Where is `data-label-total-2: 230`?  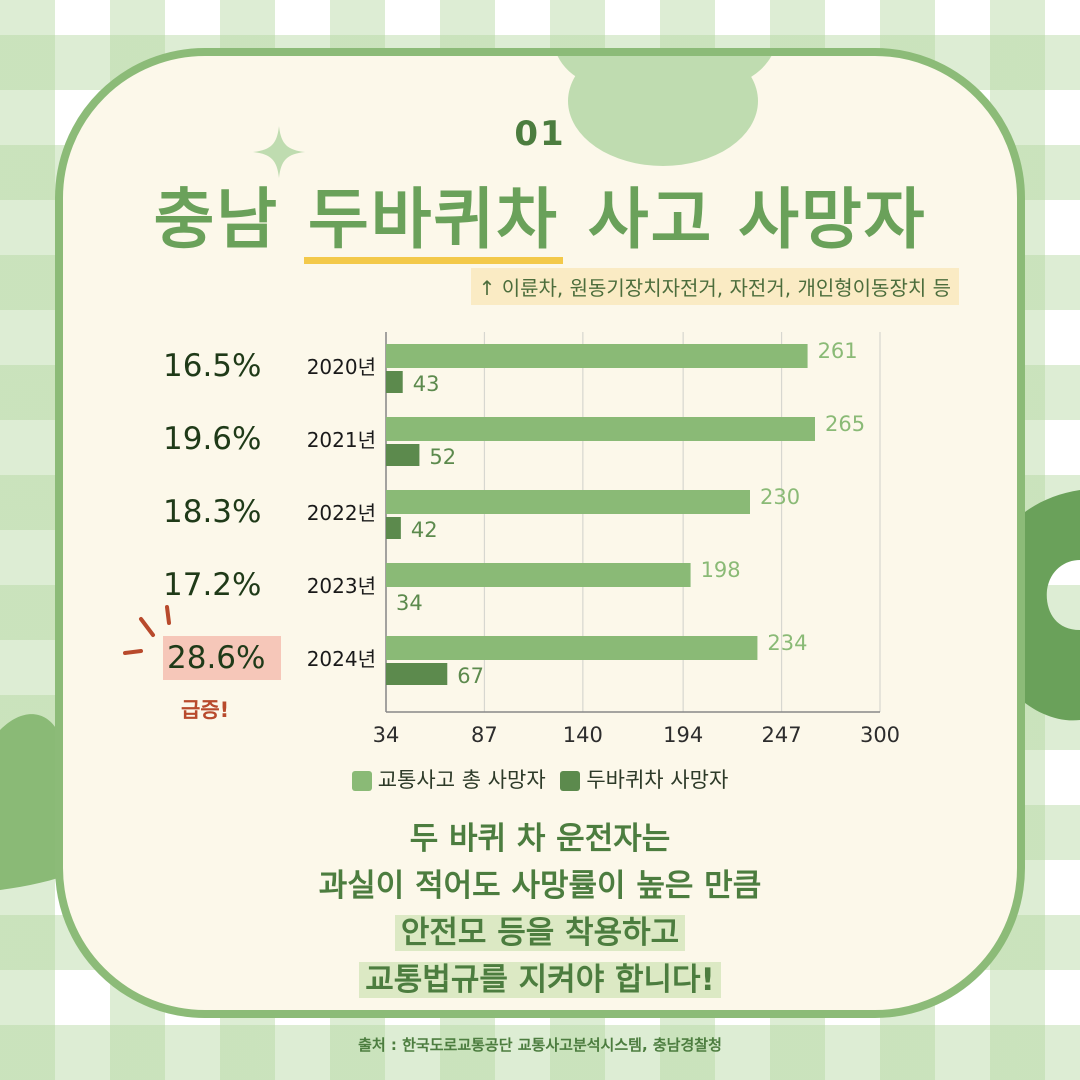
data-label-total-2: 230 is located at coordinates (780, 497).